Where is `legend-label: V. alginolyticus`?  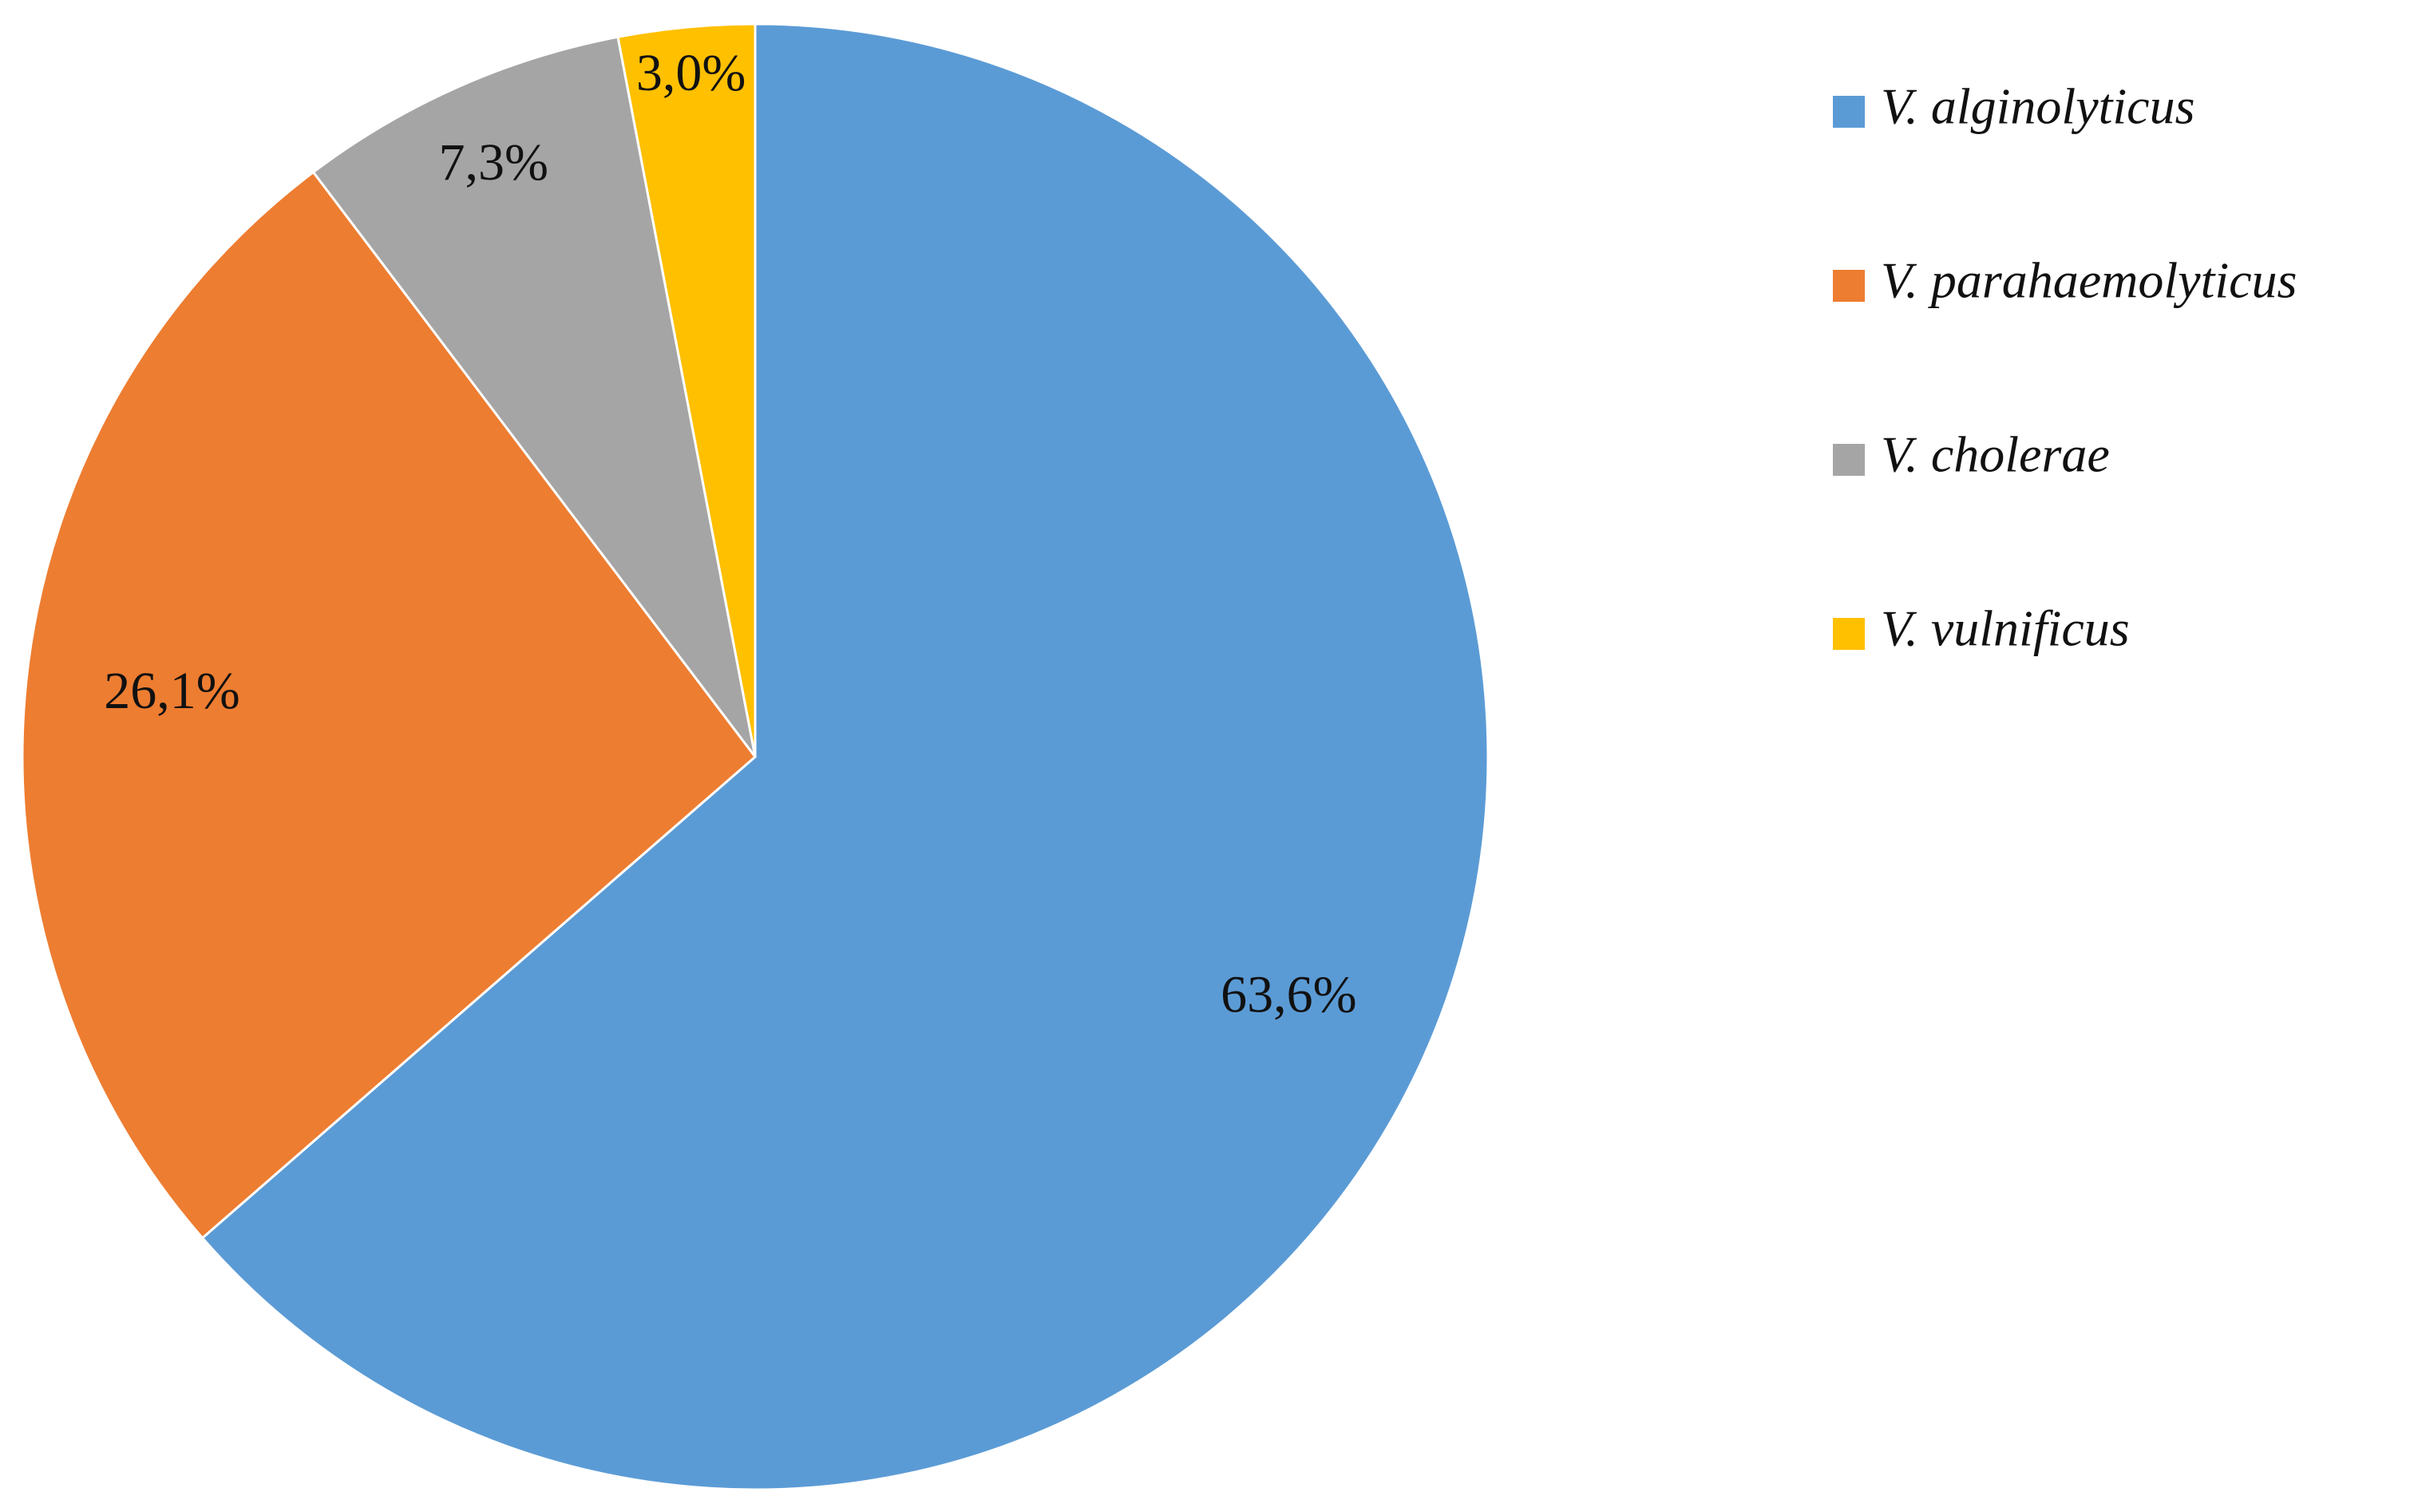
legend-label: V. alginolyticus is located at coordinates (2038, 106).